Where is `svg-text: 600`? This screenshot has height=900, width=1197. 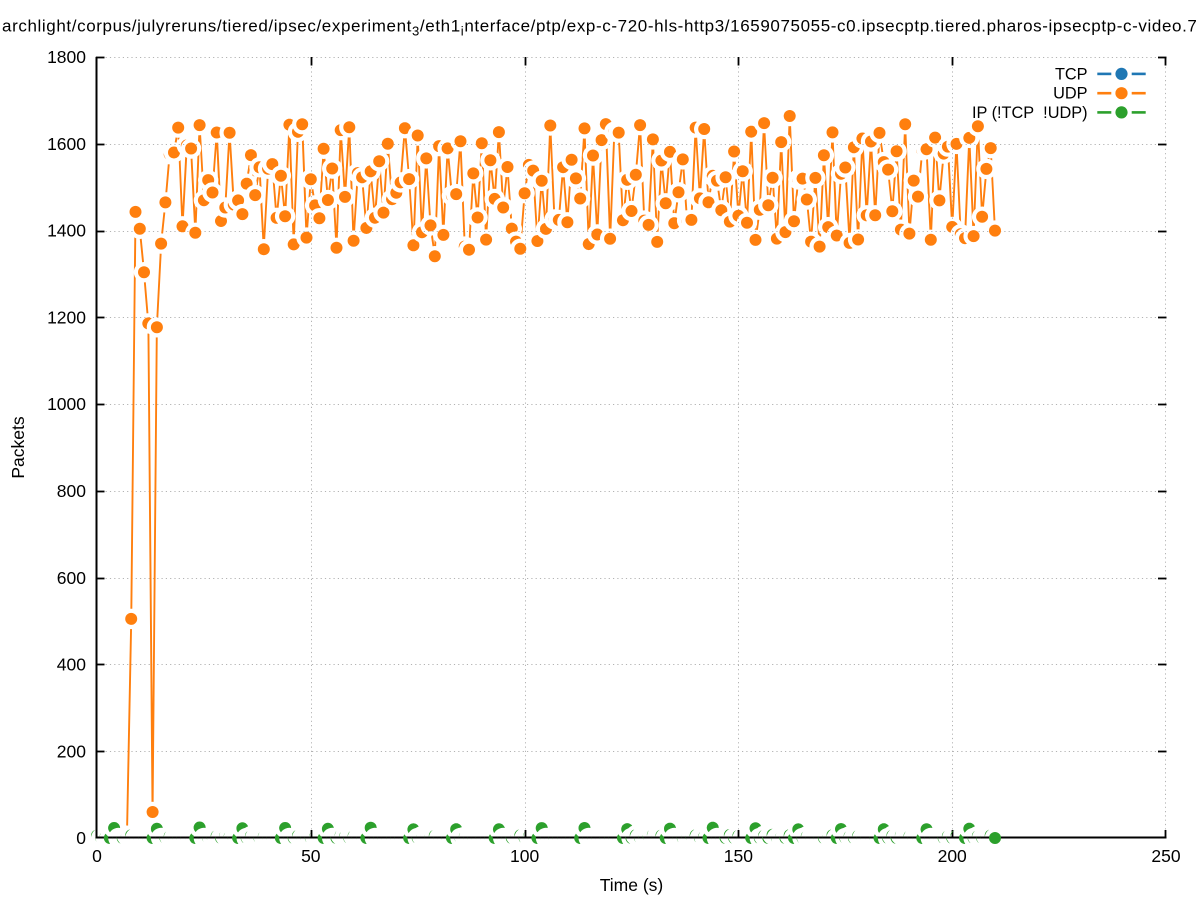 svg-text: 600 is located at coordinates (71, 578).